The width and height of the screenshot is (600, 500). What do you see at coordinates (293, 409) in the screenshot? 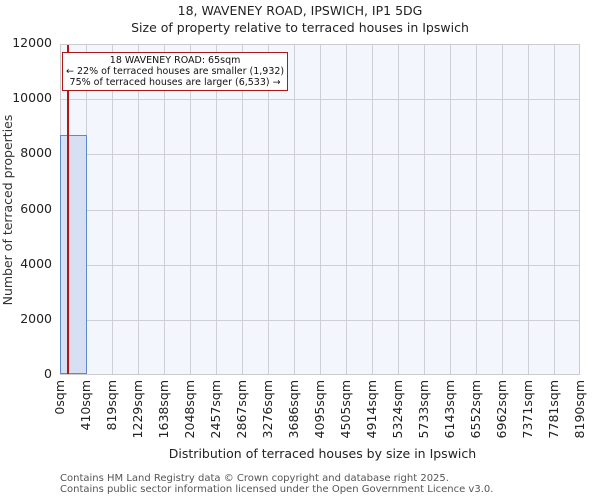
I see `x-tick-label: 3686sqm` at bounding box center [293, 409].